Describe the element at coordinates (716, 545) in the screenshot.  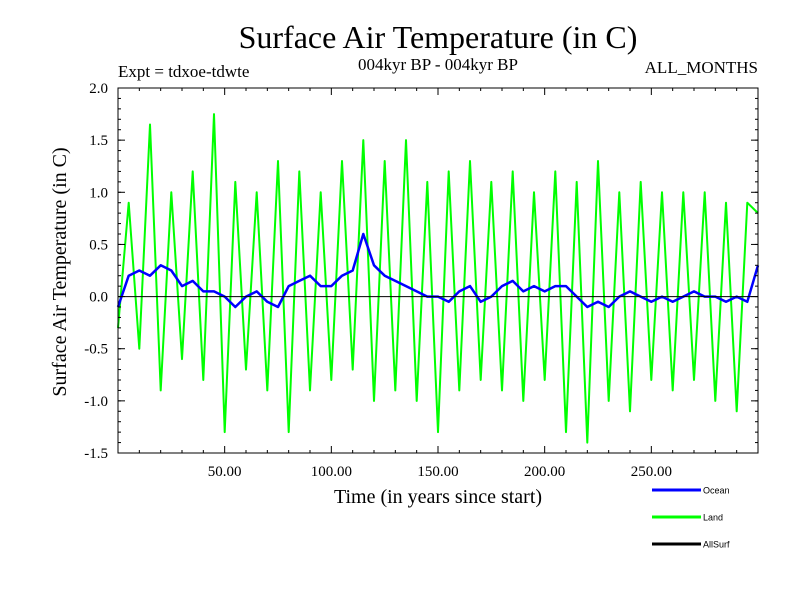
I see `legend-label-allsurf: AllSurf` at that location.